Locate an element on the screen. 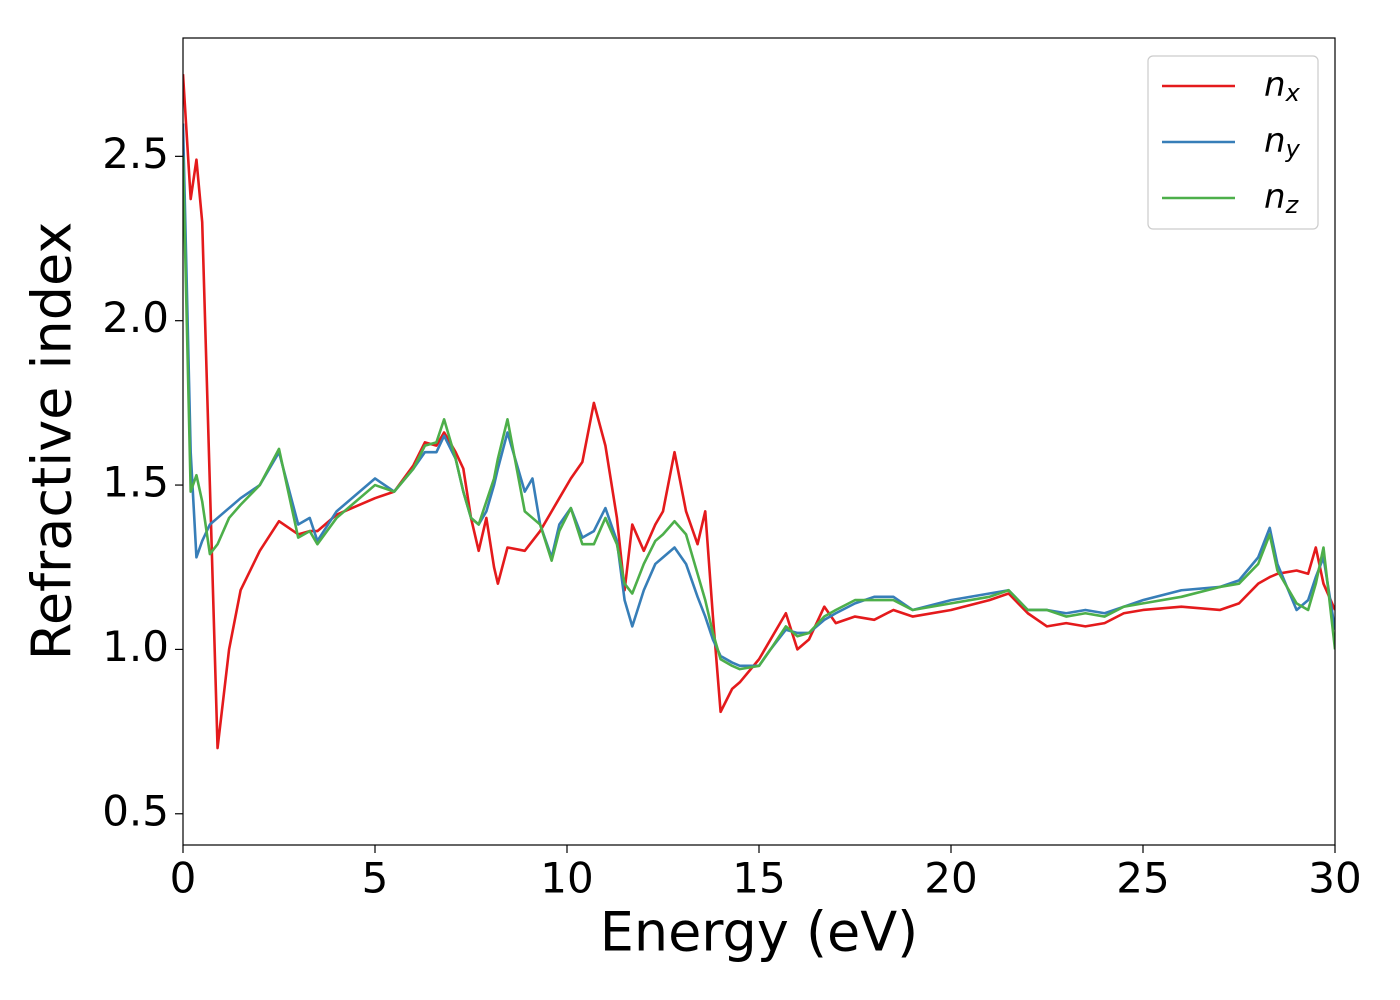 The image size is (1400, 1000). y-tick-label: 1.5 is located at coordinates (135, 482).